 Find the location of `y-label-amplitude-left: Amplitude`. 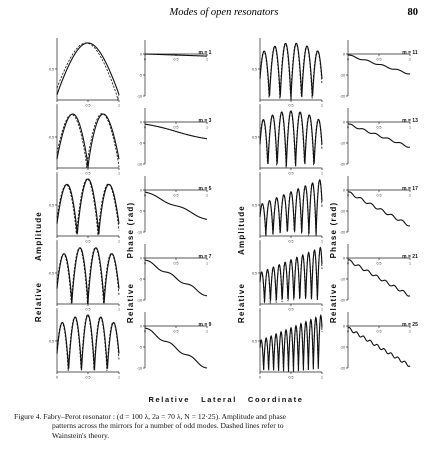

y-label-amplitude-left: Amplitude is located at coordinates (38, 236).